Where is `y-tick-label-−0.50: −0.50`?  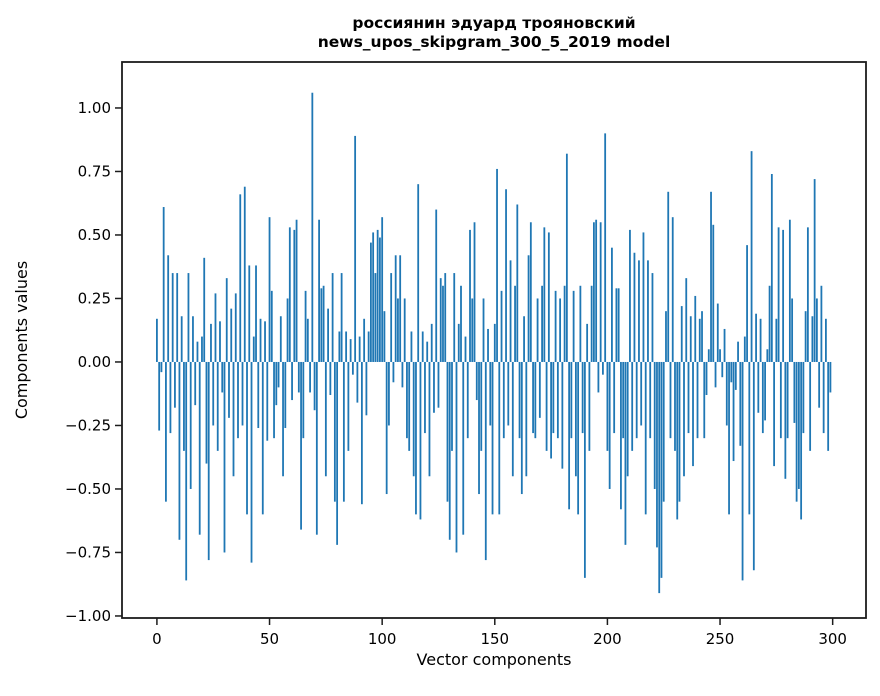 y-tick-label-−0.50: −0.50 is located at coordinates (88, 489).